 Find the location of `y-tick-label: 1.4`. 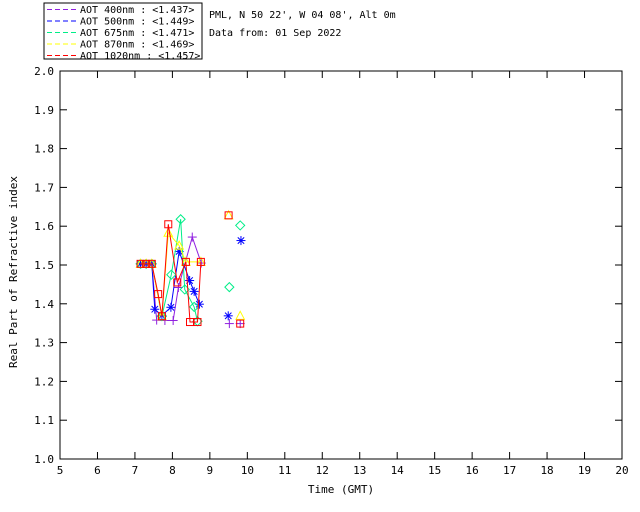

y-tick-label: 1.4 is located at coordinates (44, 304).